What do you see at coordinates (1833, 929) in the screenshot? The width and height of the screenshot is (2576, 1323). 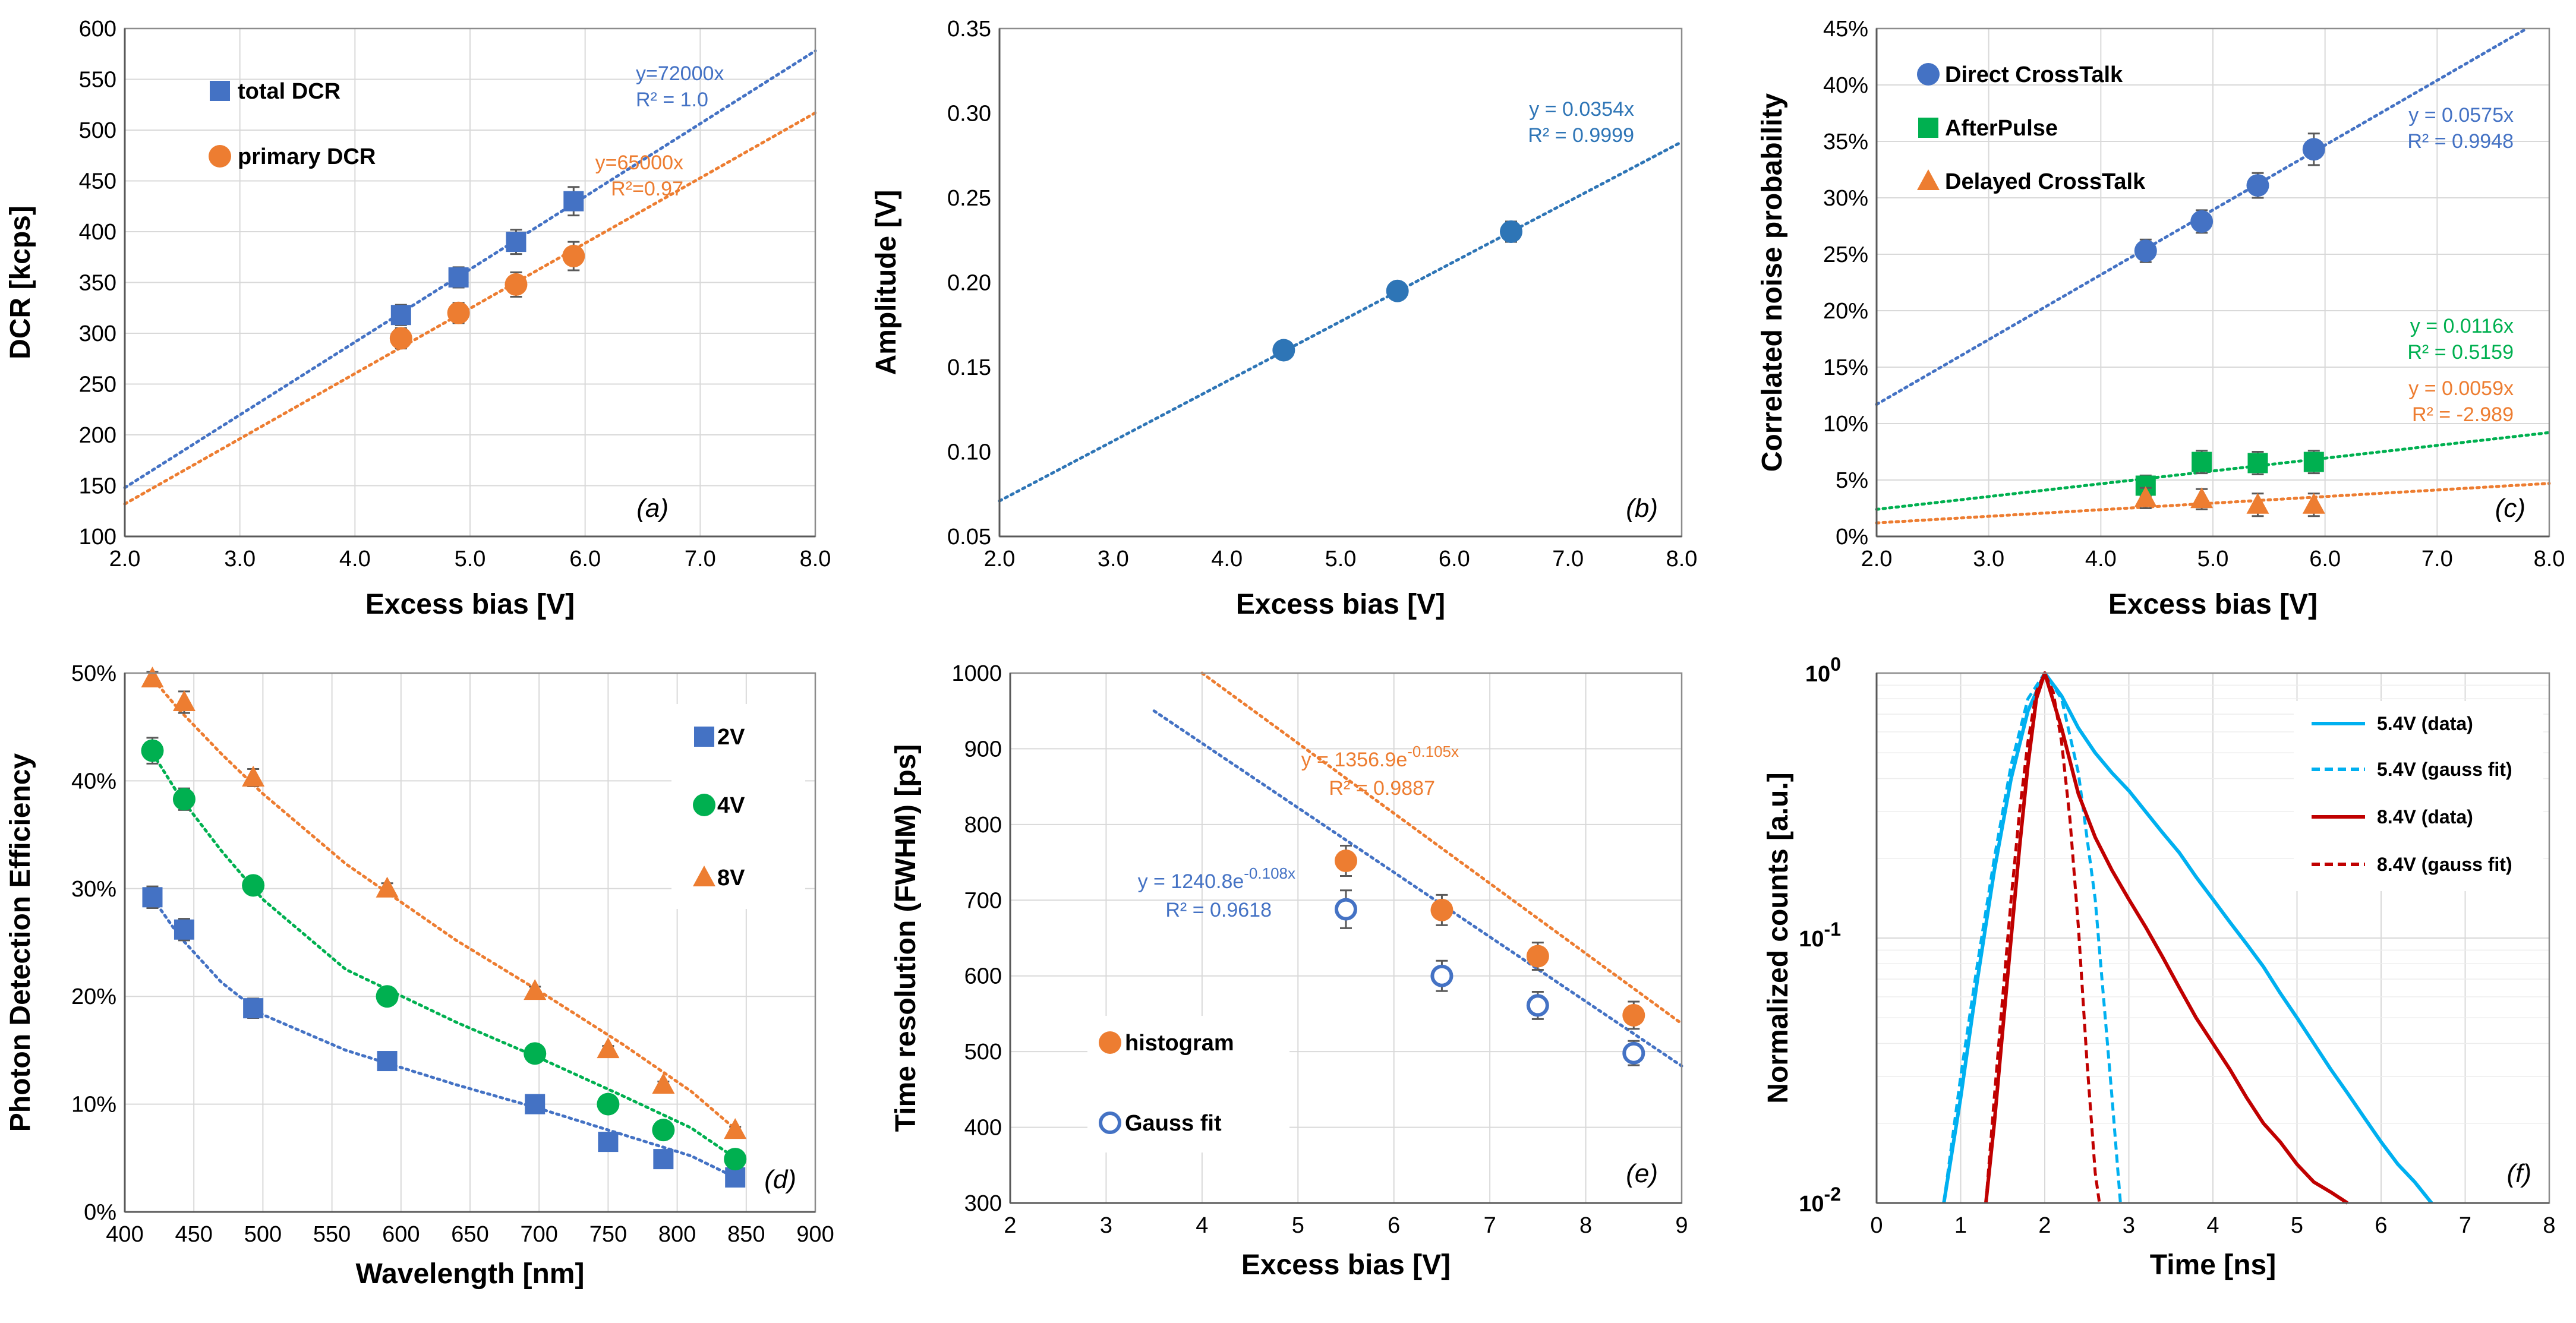 I see `y-tick-exponent: -1` at bounding box center [1833, 929].